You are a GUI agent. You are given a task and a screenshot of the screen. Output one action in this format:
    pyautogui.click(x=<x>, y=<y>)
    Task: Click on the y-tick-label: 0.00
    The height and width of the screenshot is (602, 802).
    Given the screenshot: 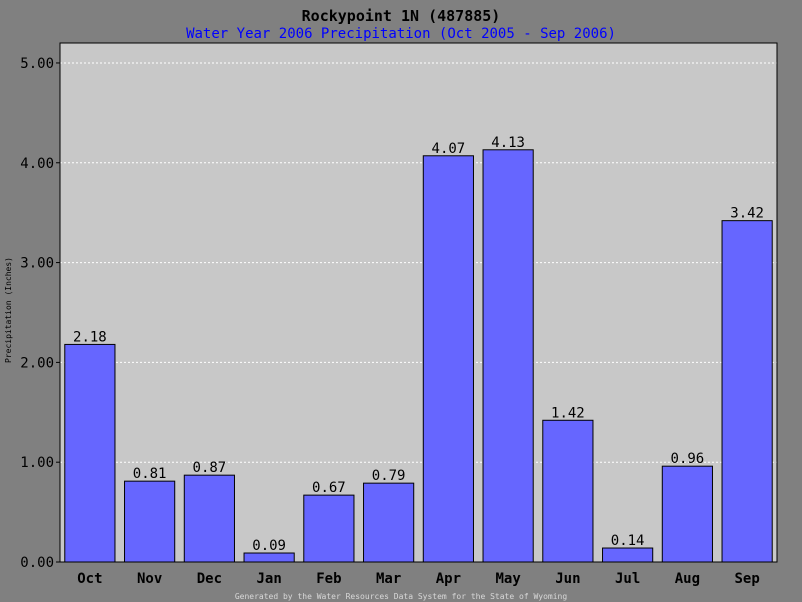 What is the action you would take?
    pyautogui.click(x=37, y=563)
    